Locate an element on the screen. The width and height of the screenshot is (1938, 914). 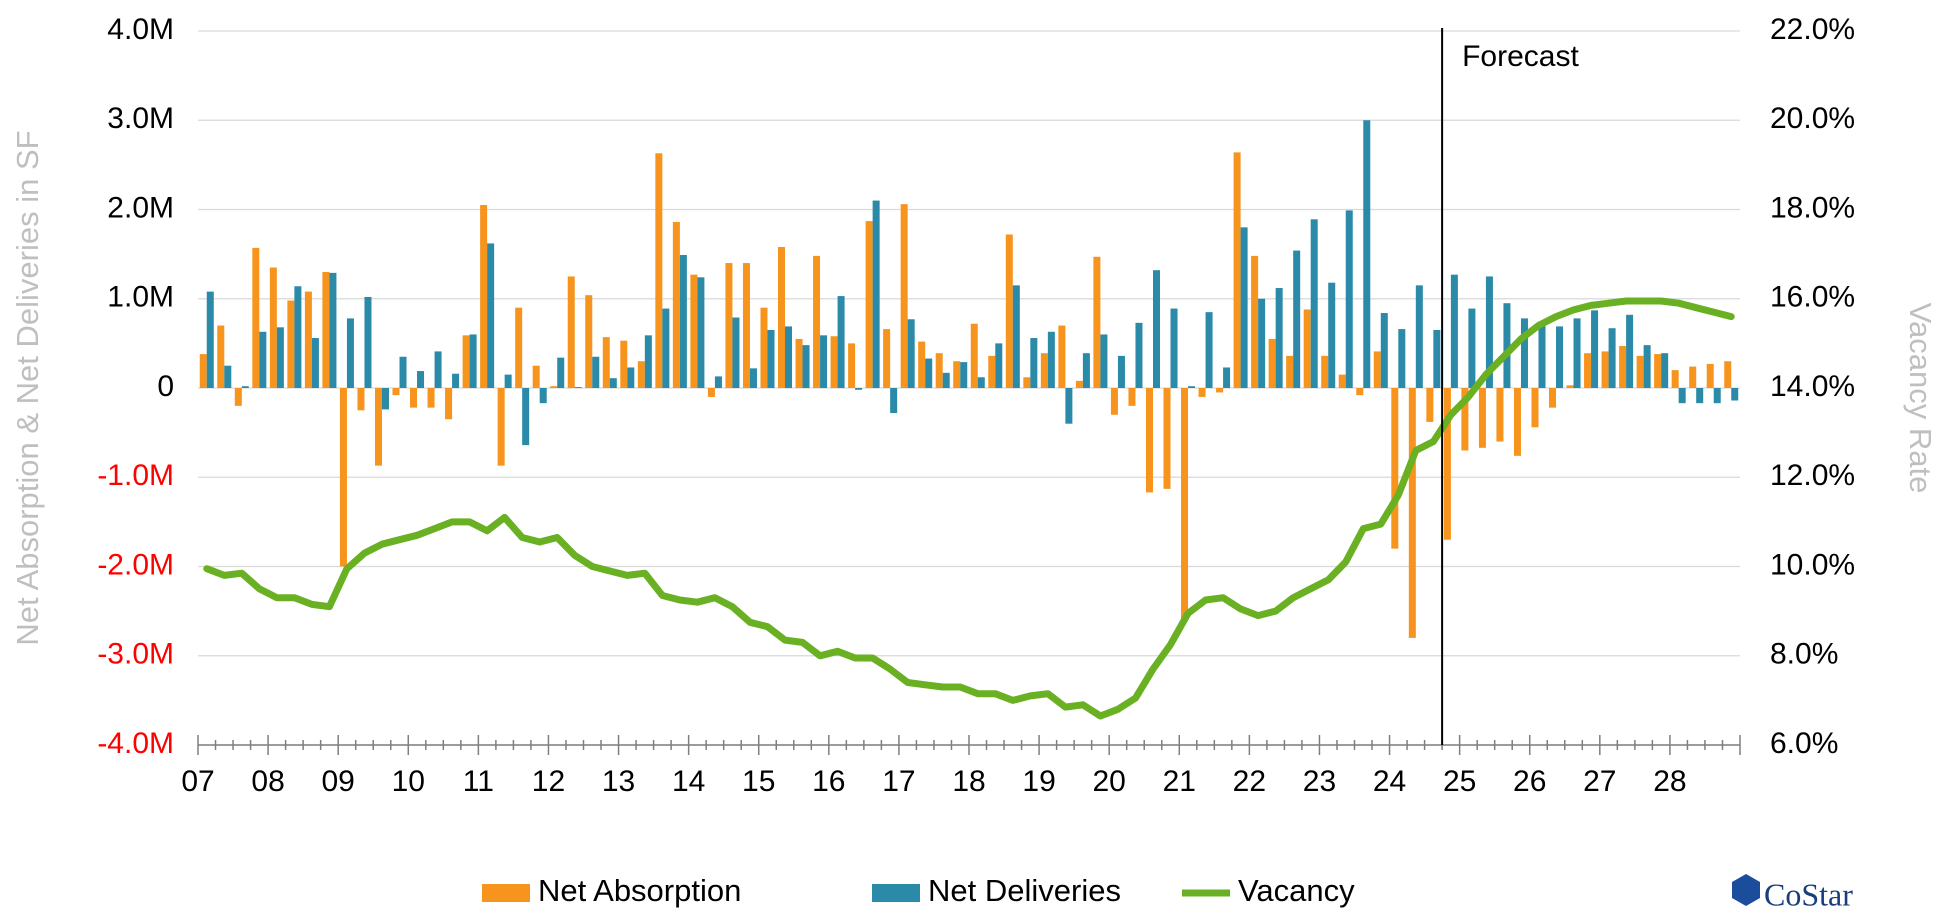
y2-tick-label: 18.0% is located at coordinates (1812, 207).